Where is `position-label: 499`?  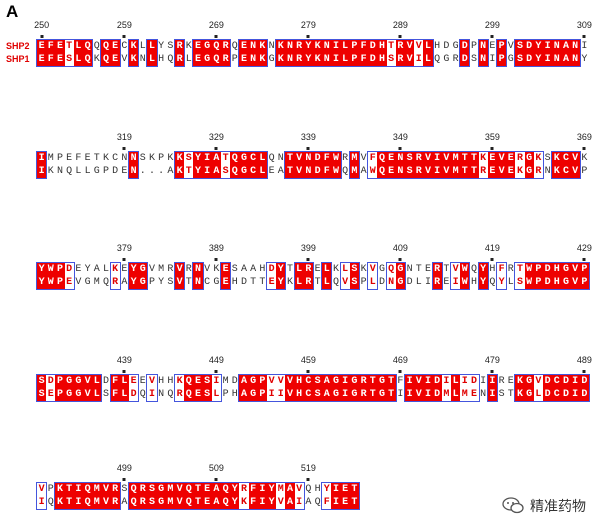 position-label: 499 is located at coordinates (124, 468).